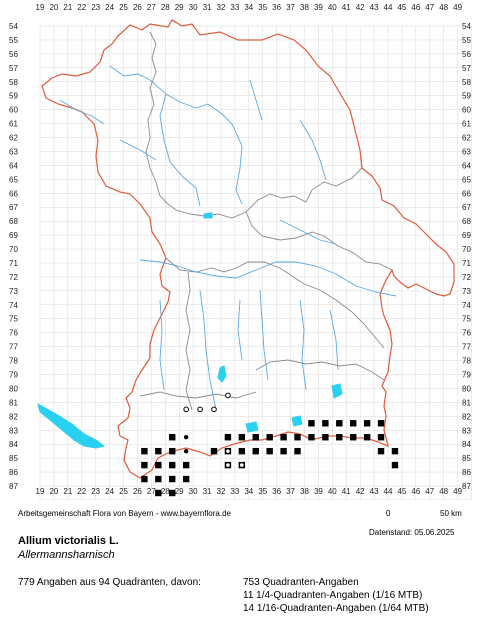 The width and height of the screenshot is (500, 620). I want to click on occurrence-marks, so click(270, 444).